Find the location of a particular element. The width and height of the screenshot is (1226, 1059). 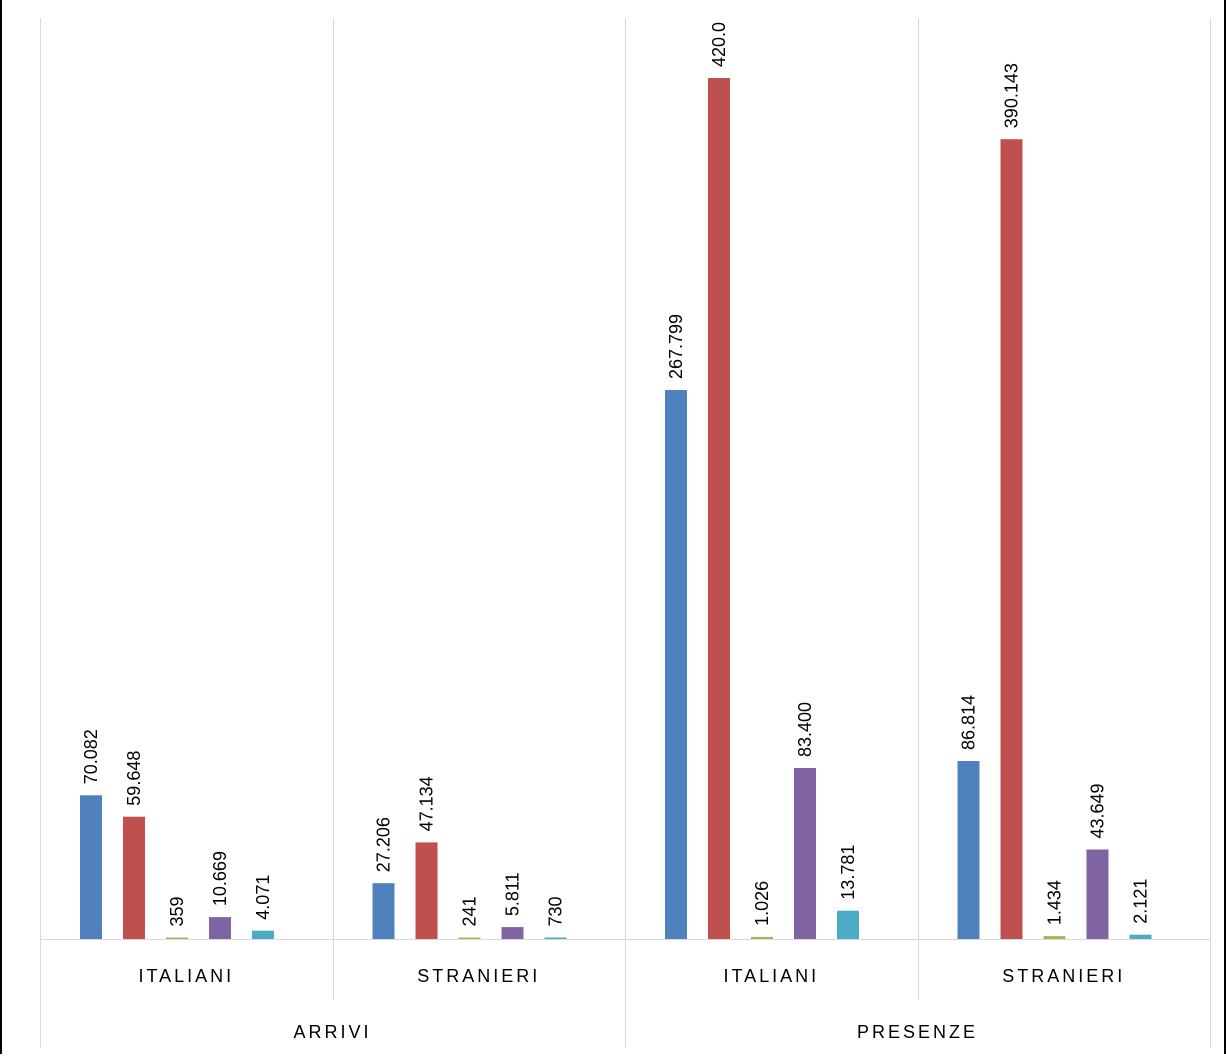

data-label: 27.206 is located at coordinates (384, 844).